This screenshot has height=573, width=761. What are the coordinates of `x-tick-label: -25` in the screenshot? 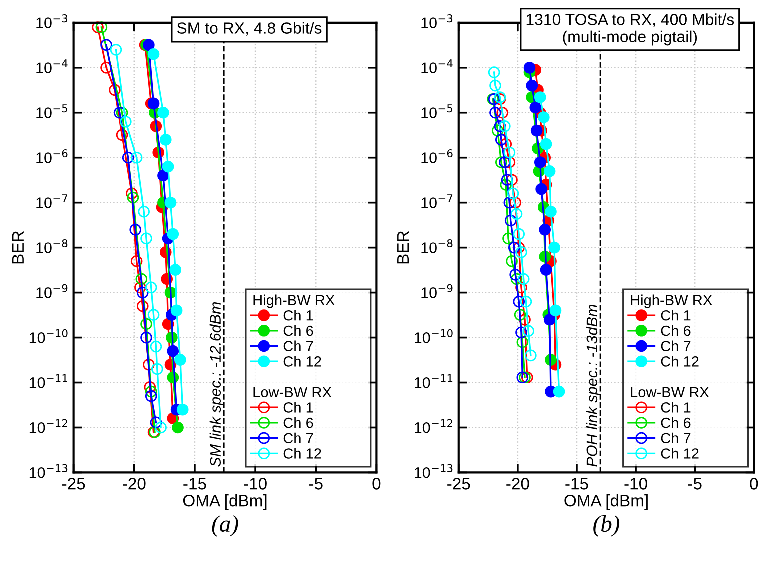 It's located at (459, 484).